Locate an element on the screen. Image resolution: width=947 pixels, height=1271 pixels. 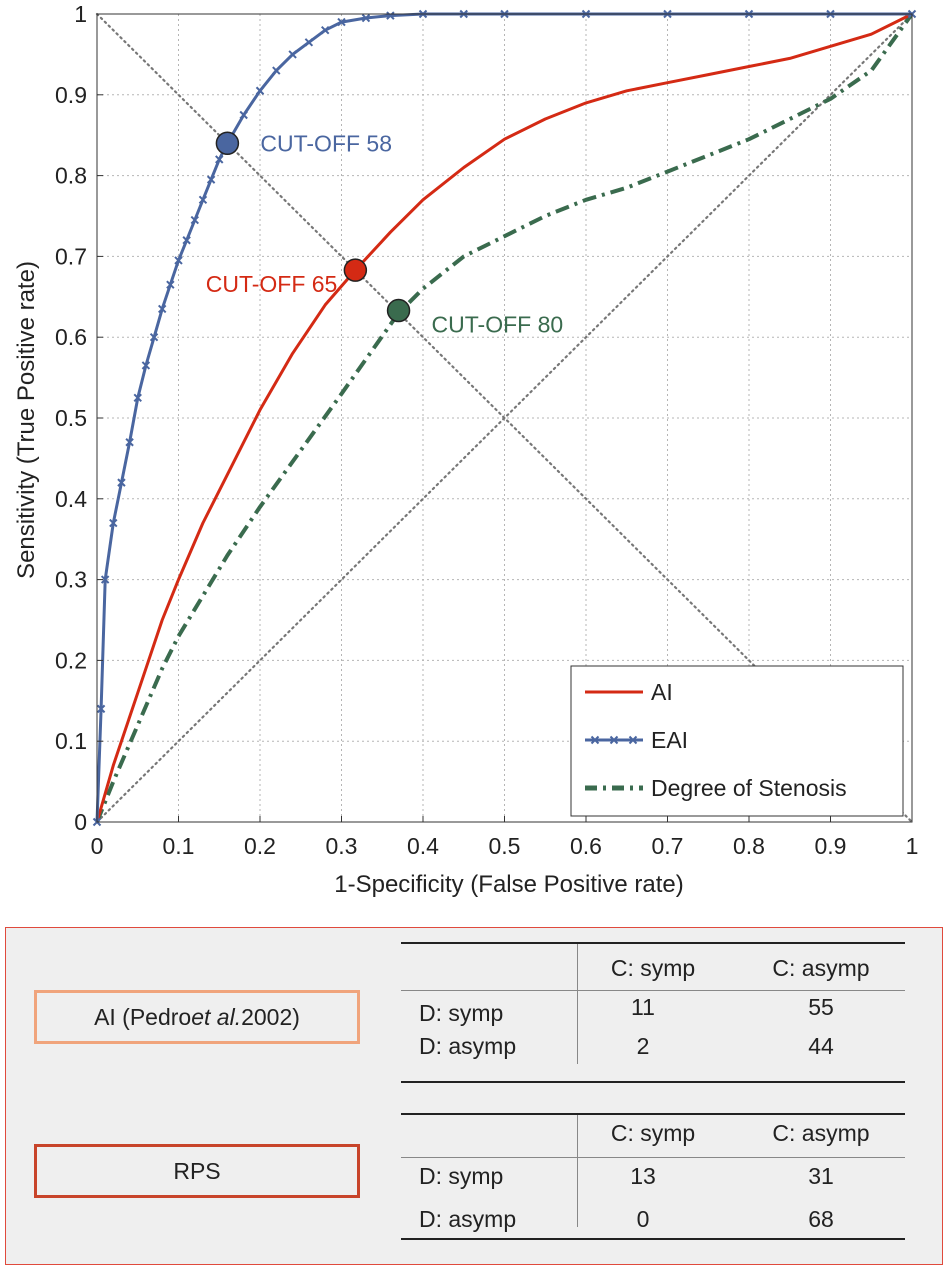
method-box-rps: RPS is located at coordinates (197, 1171).